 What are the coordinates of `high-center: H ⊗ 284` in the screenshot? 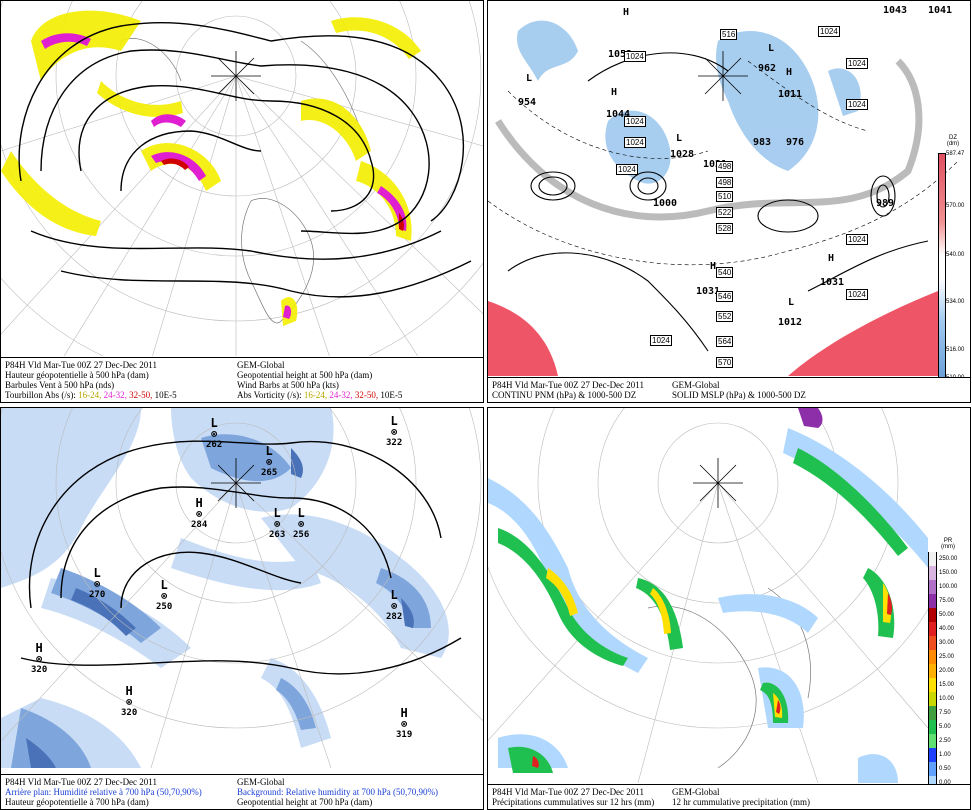 It's located at (199, 514).